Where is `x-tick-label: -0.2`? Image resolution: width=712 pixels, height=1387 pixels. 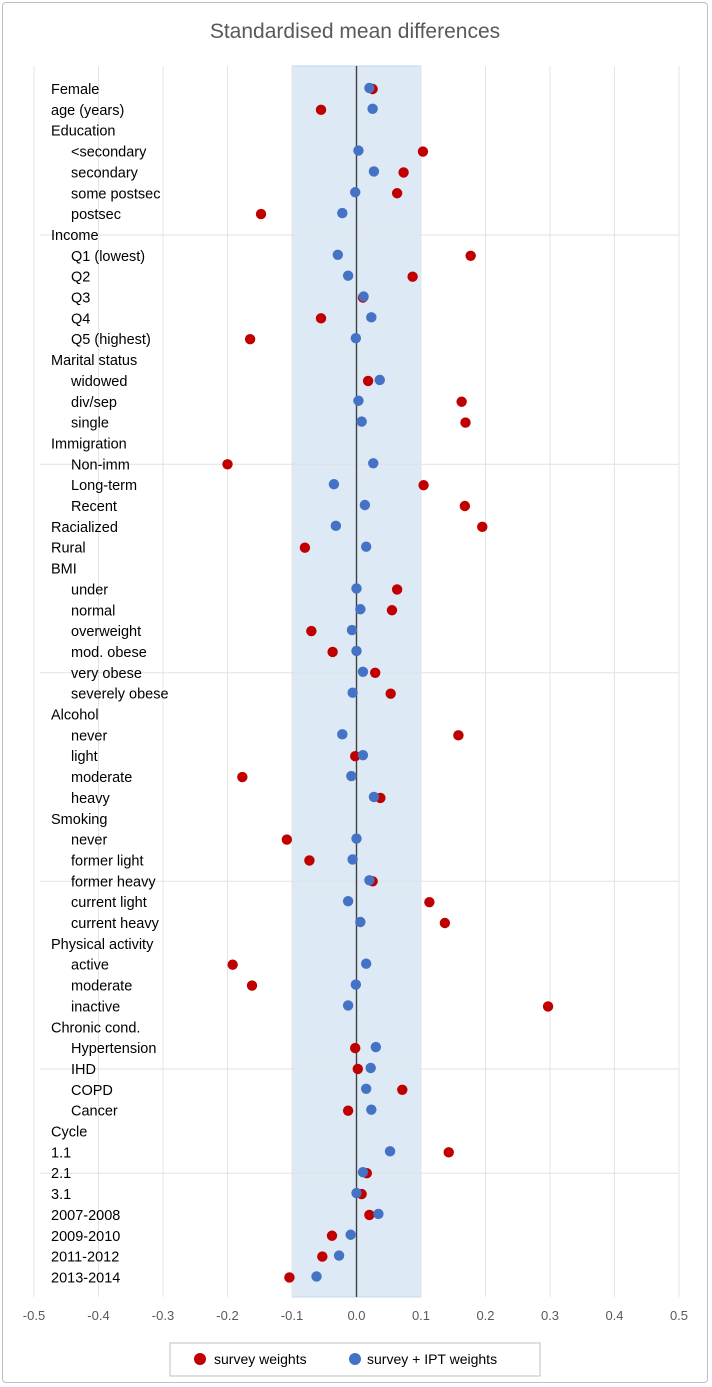
x-tick-label: -0.2 is located at coordinates (227, 1315).